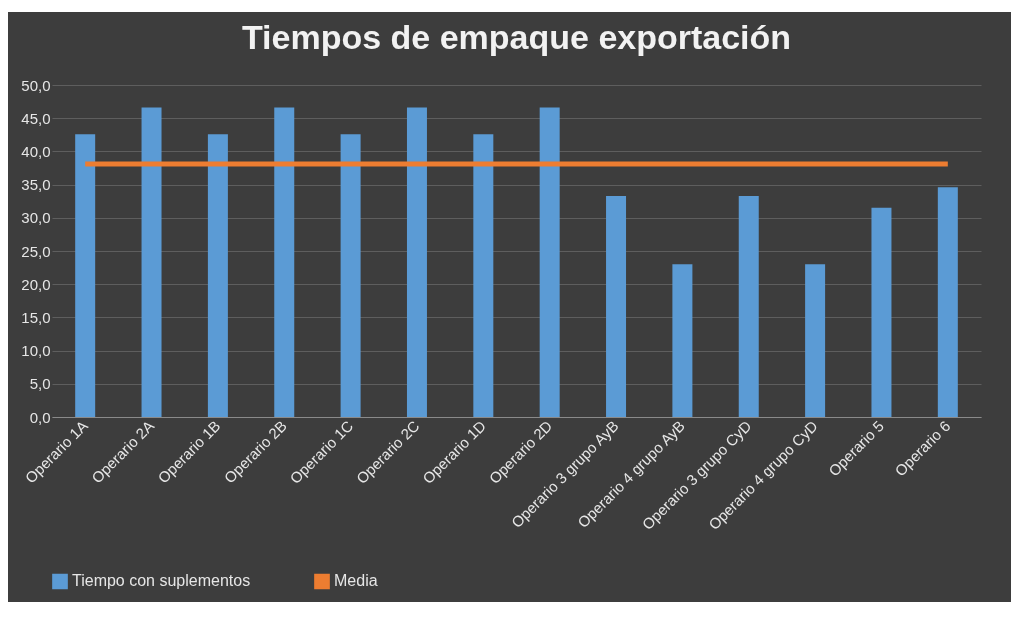 This screenshot has width=1019, height=617. I want to click on legend-label: Tiempo con suplementos, so click(161, 581).